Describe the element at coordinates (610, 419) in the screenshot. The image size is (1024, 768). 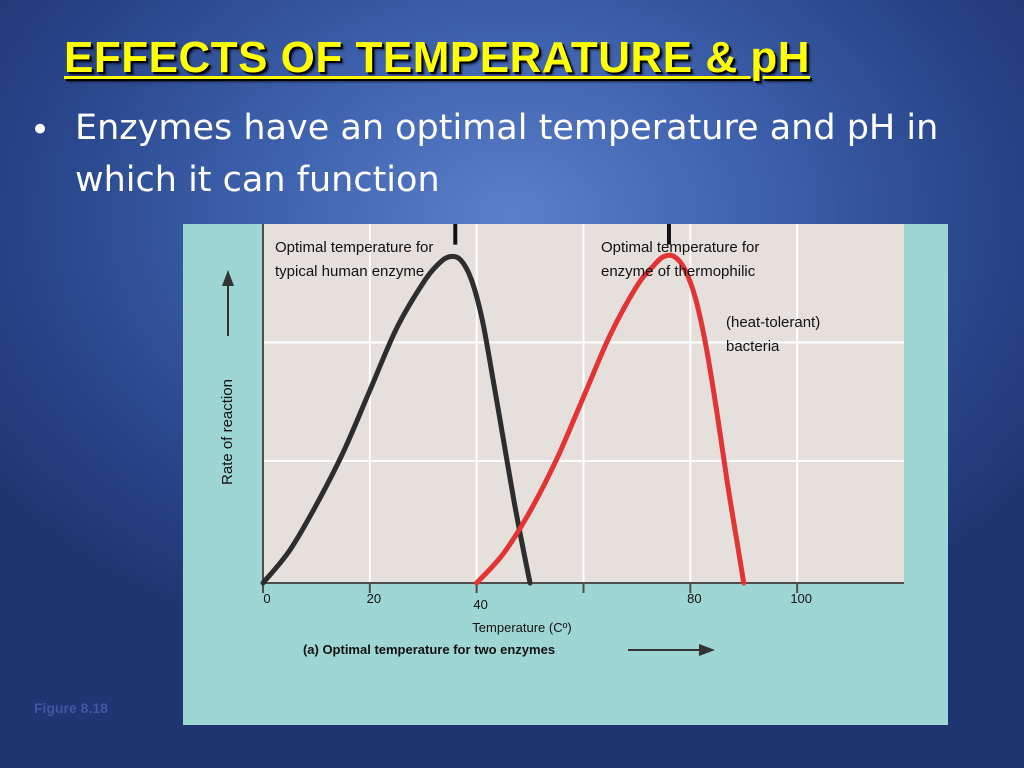
I see `thermophile-enzyme-curve` at that location.